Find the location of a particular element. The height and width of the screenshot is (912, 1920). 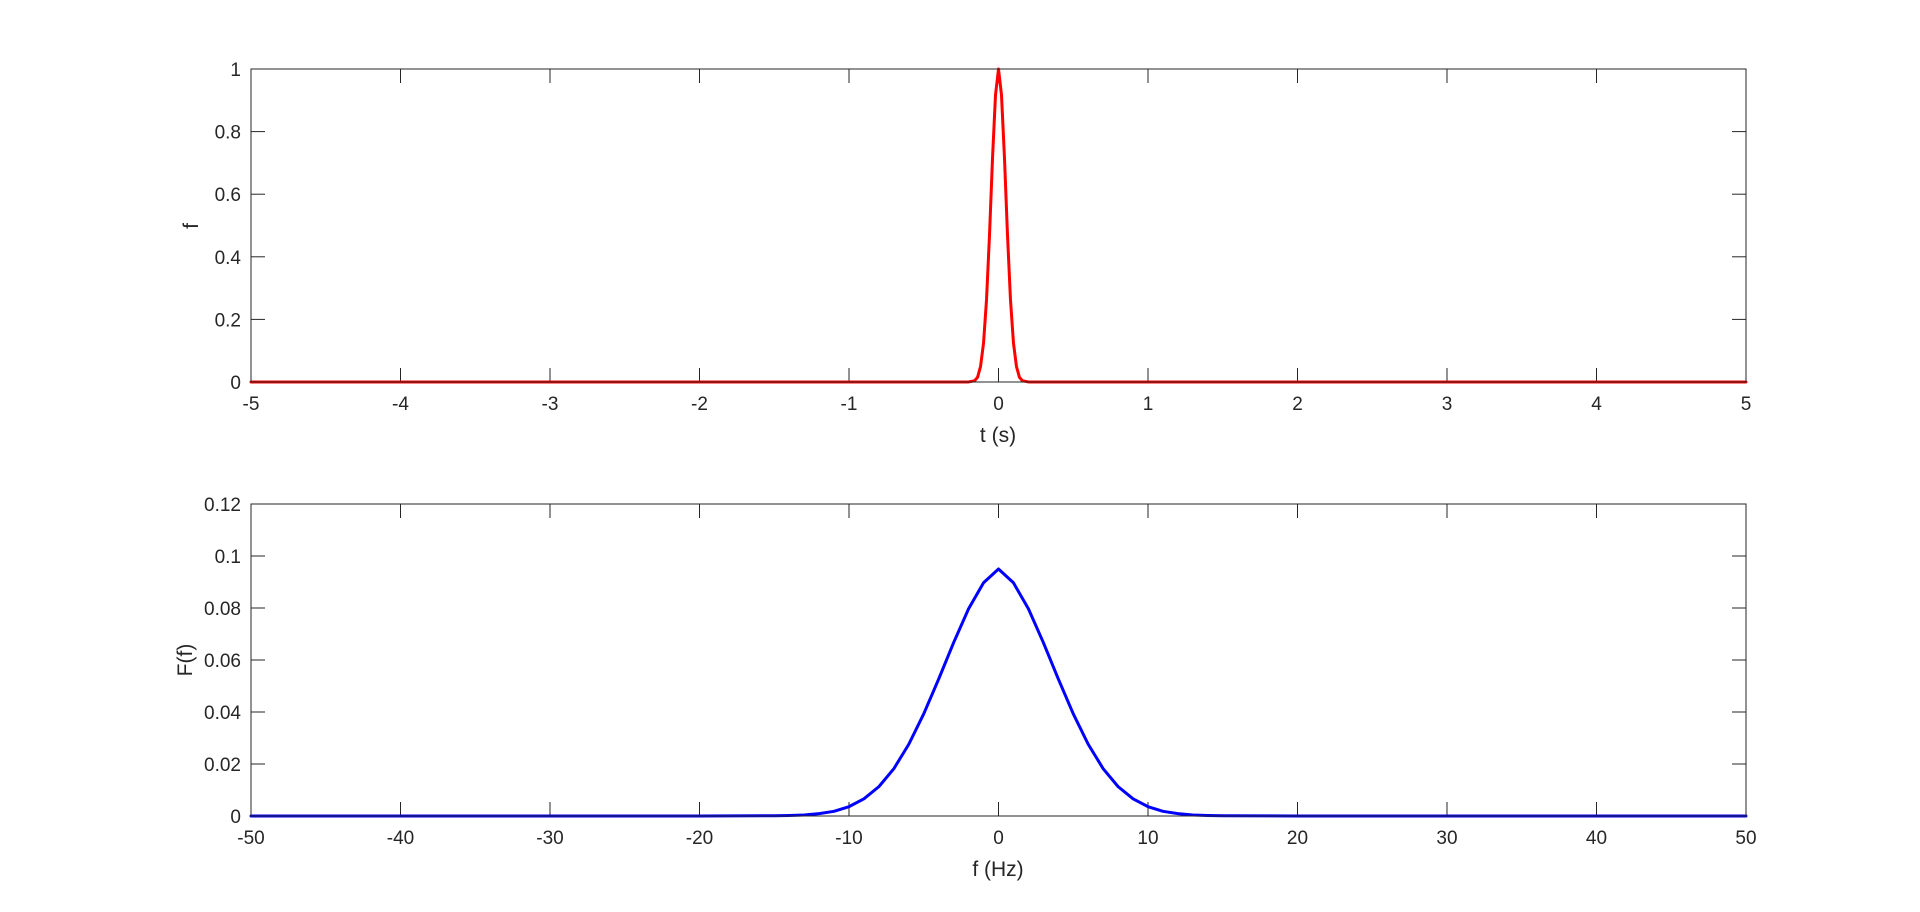

frequency-ytick-label: 0.04 is located at coordinates (222, 713).